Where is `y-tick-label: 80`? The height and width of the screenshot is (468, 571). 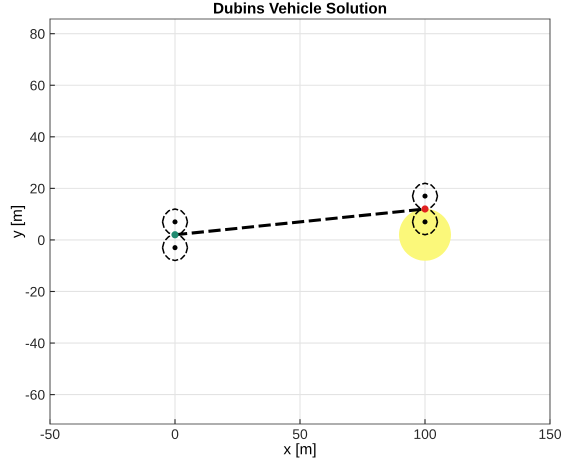
y-tick-label: 80 is located at coordinates (37, 34).